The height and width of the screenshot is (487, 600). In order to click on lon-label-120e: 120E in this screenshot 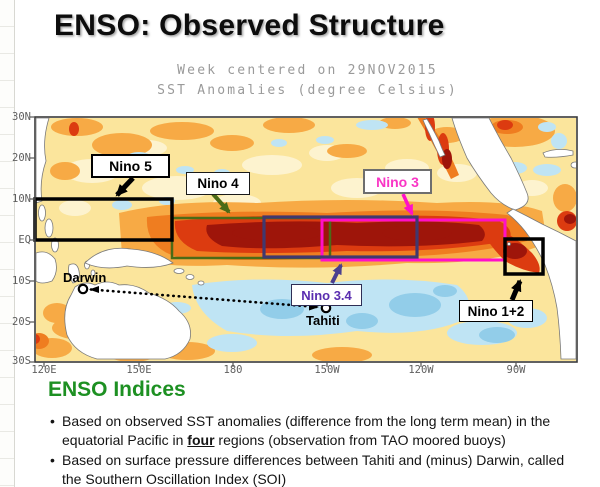, I will do `click(44, 370)`.